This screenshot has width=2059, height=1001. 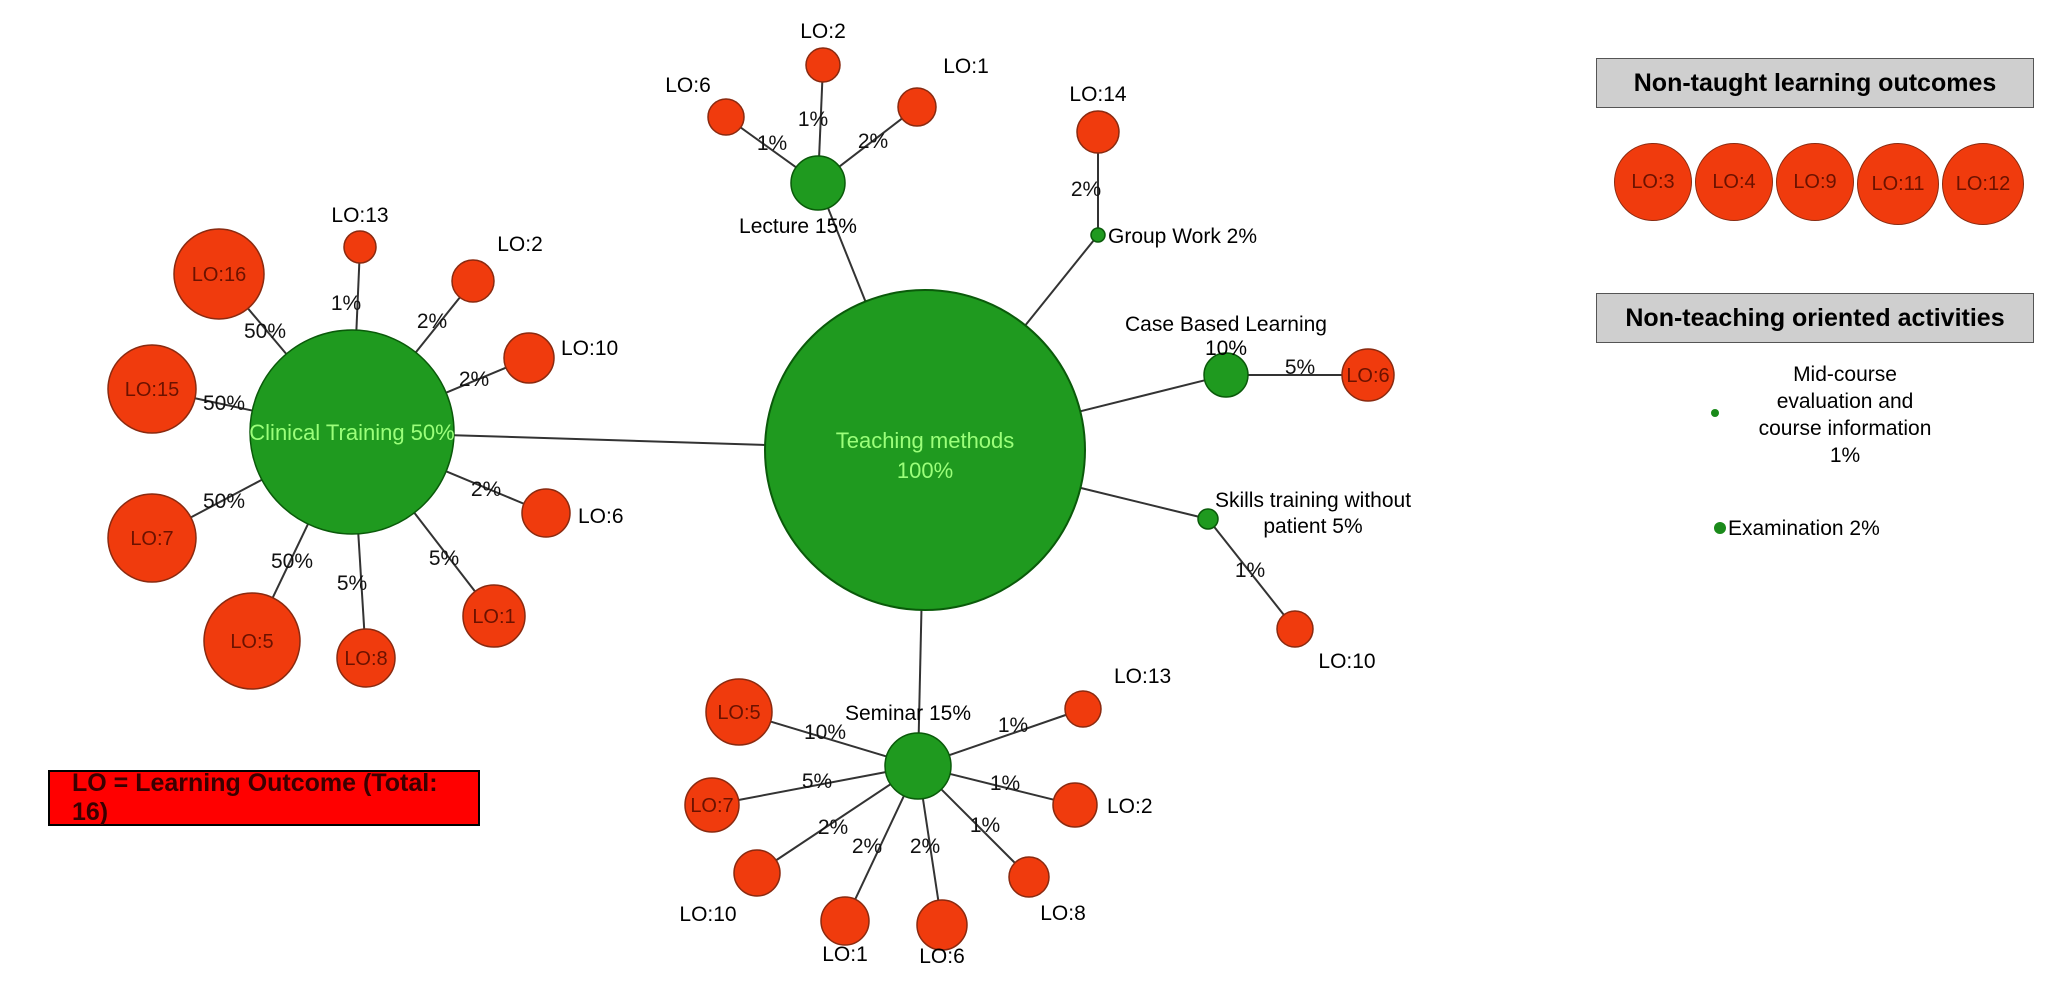 What do you see at coordinates (847, 254) in the screenshot?
I see `edge-center-lecture` at bounding box center [847, 254].